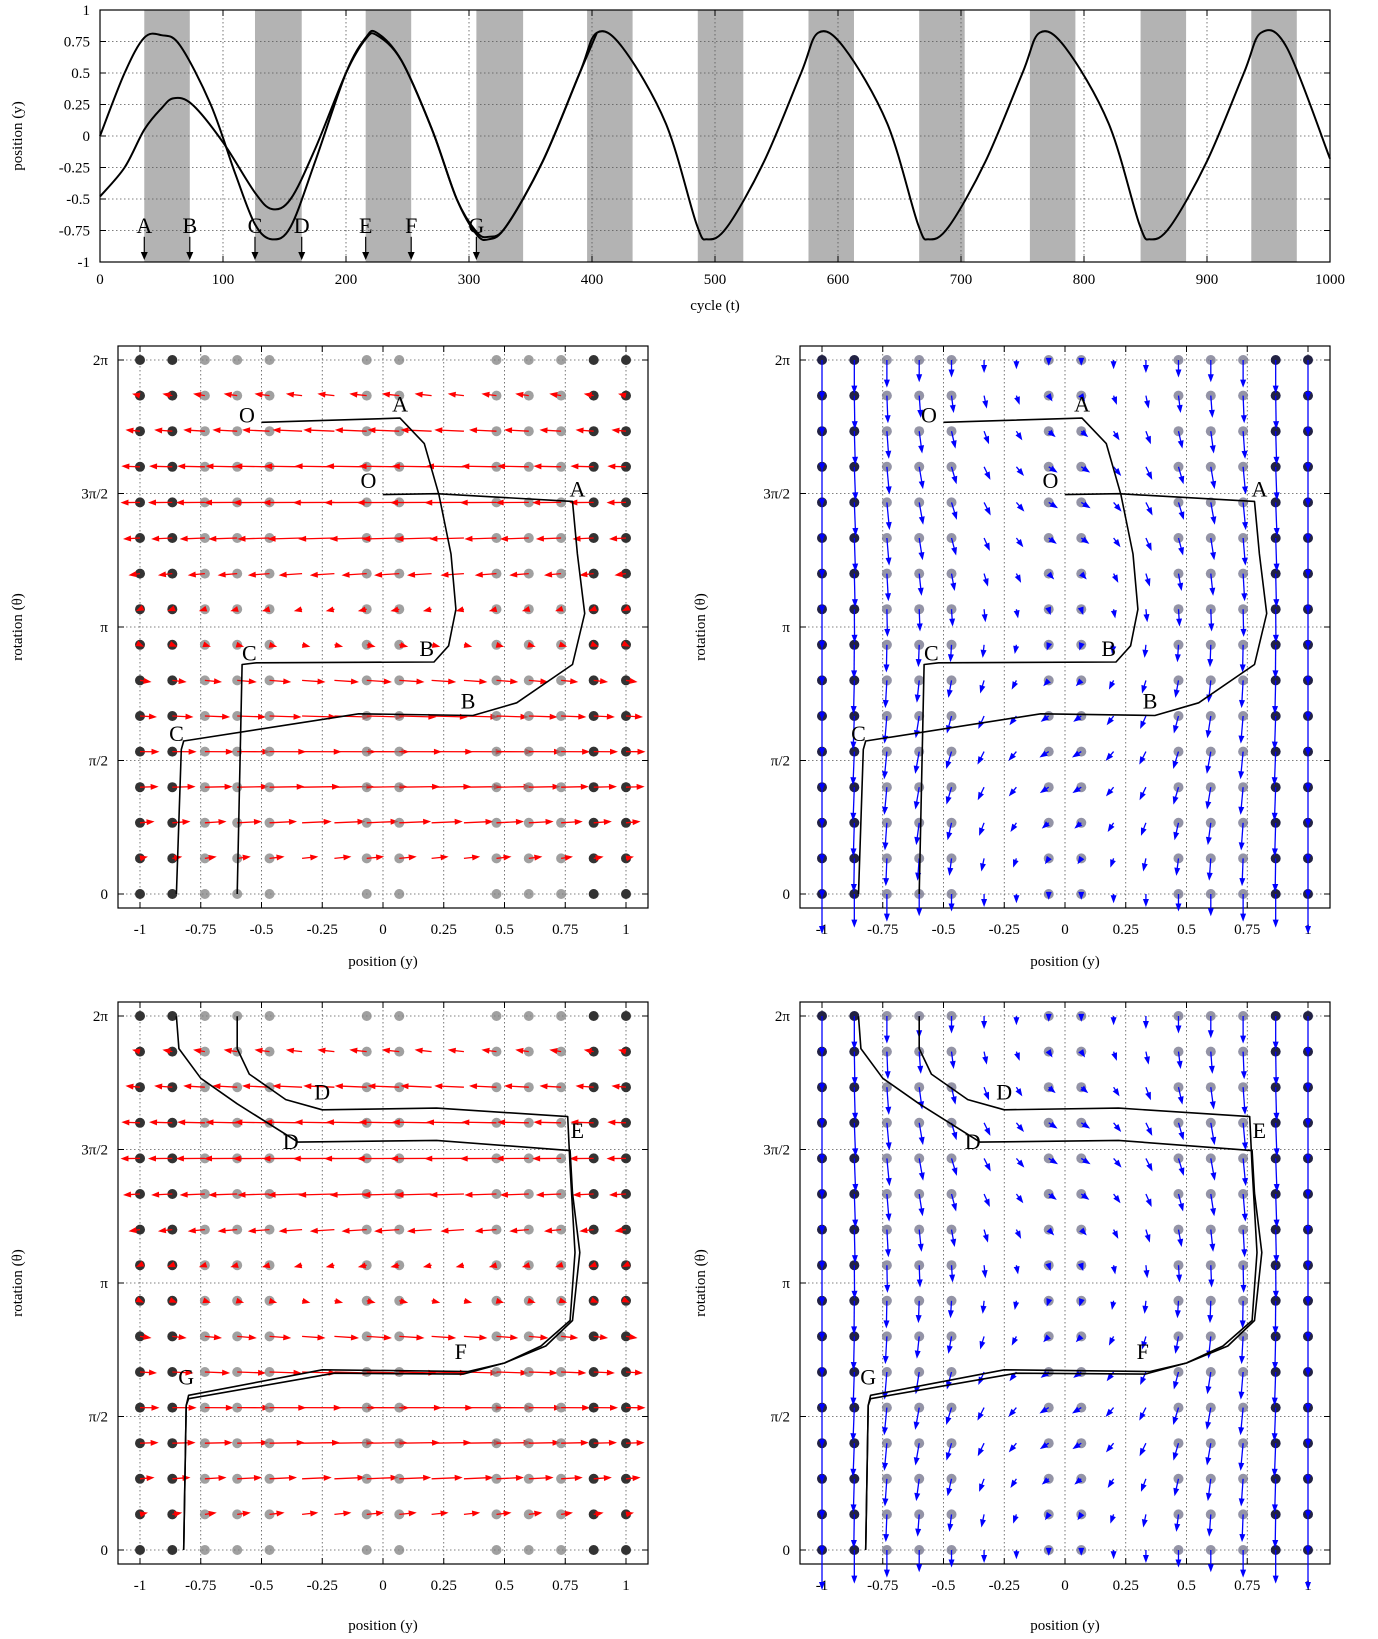 The image size is (1378, 1639). I want to click on x-tick-label: -0.75, so click(882, 930).